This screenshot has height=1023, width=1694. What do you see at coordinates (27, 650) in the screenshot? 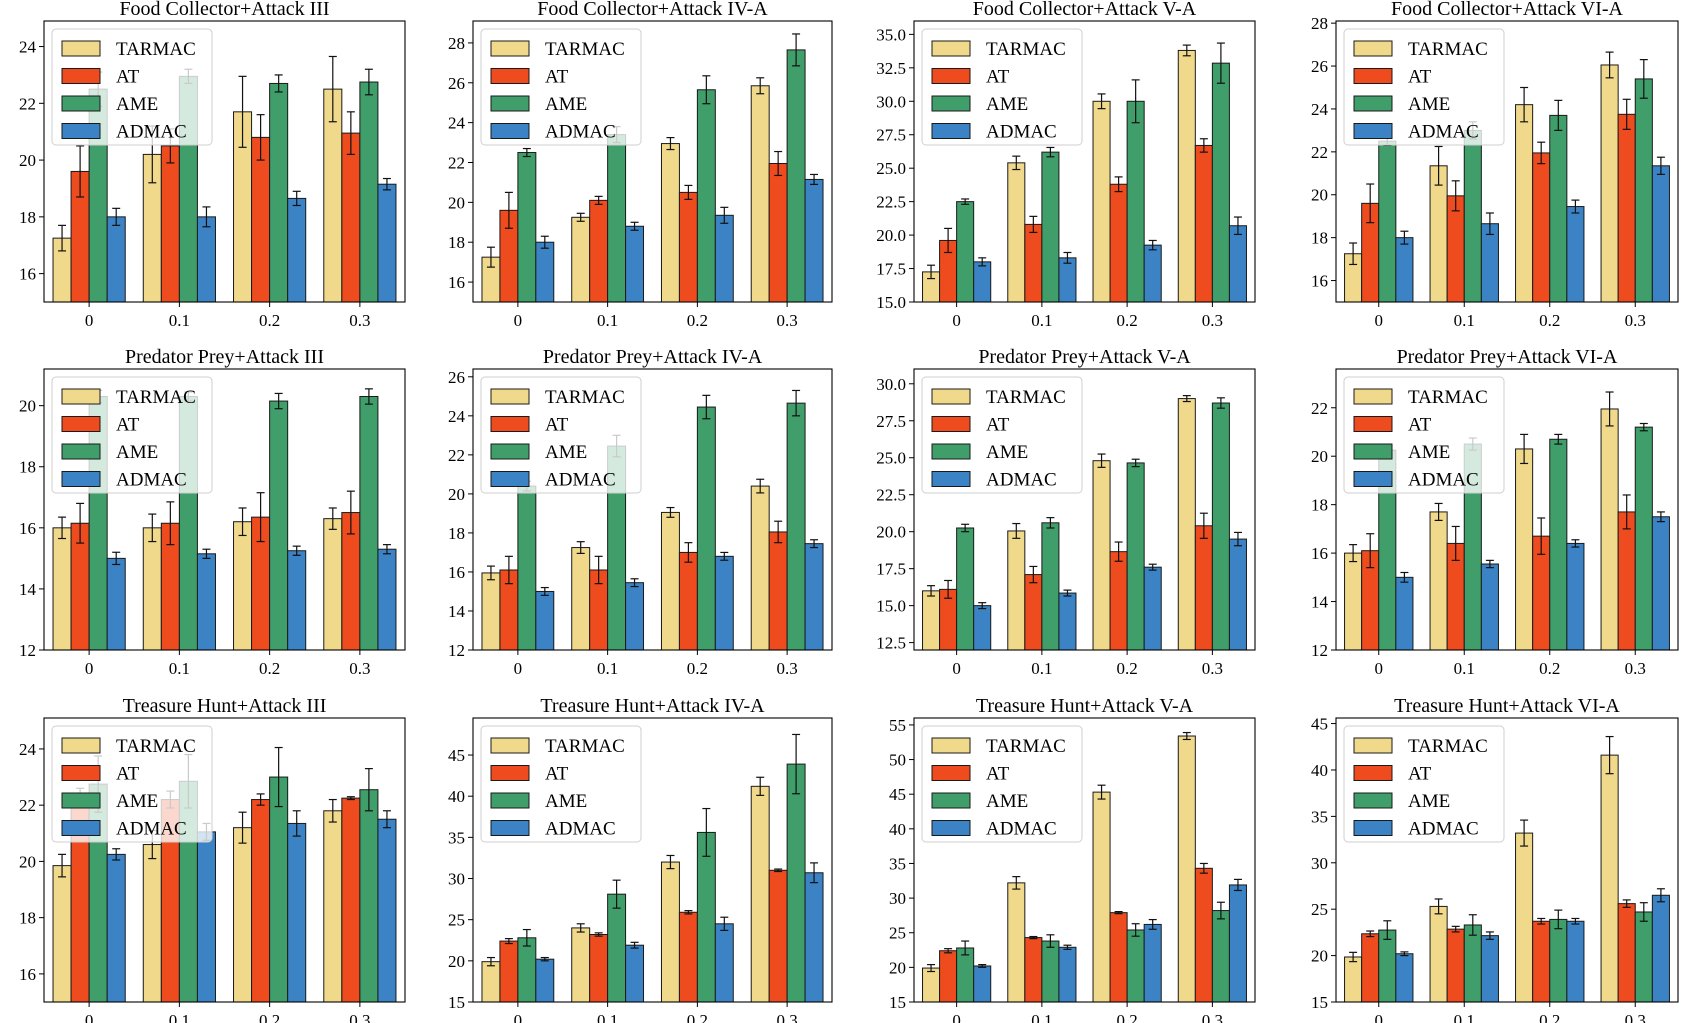
I see `y-tick-label: 12` at bounding box center [27, 650].